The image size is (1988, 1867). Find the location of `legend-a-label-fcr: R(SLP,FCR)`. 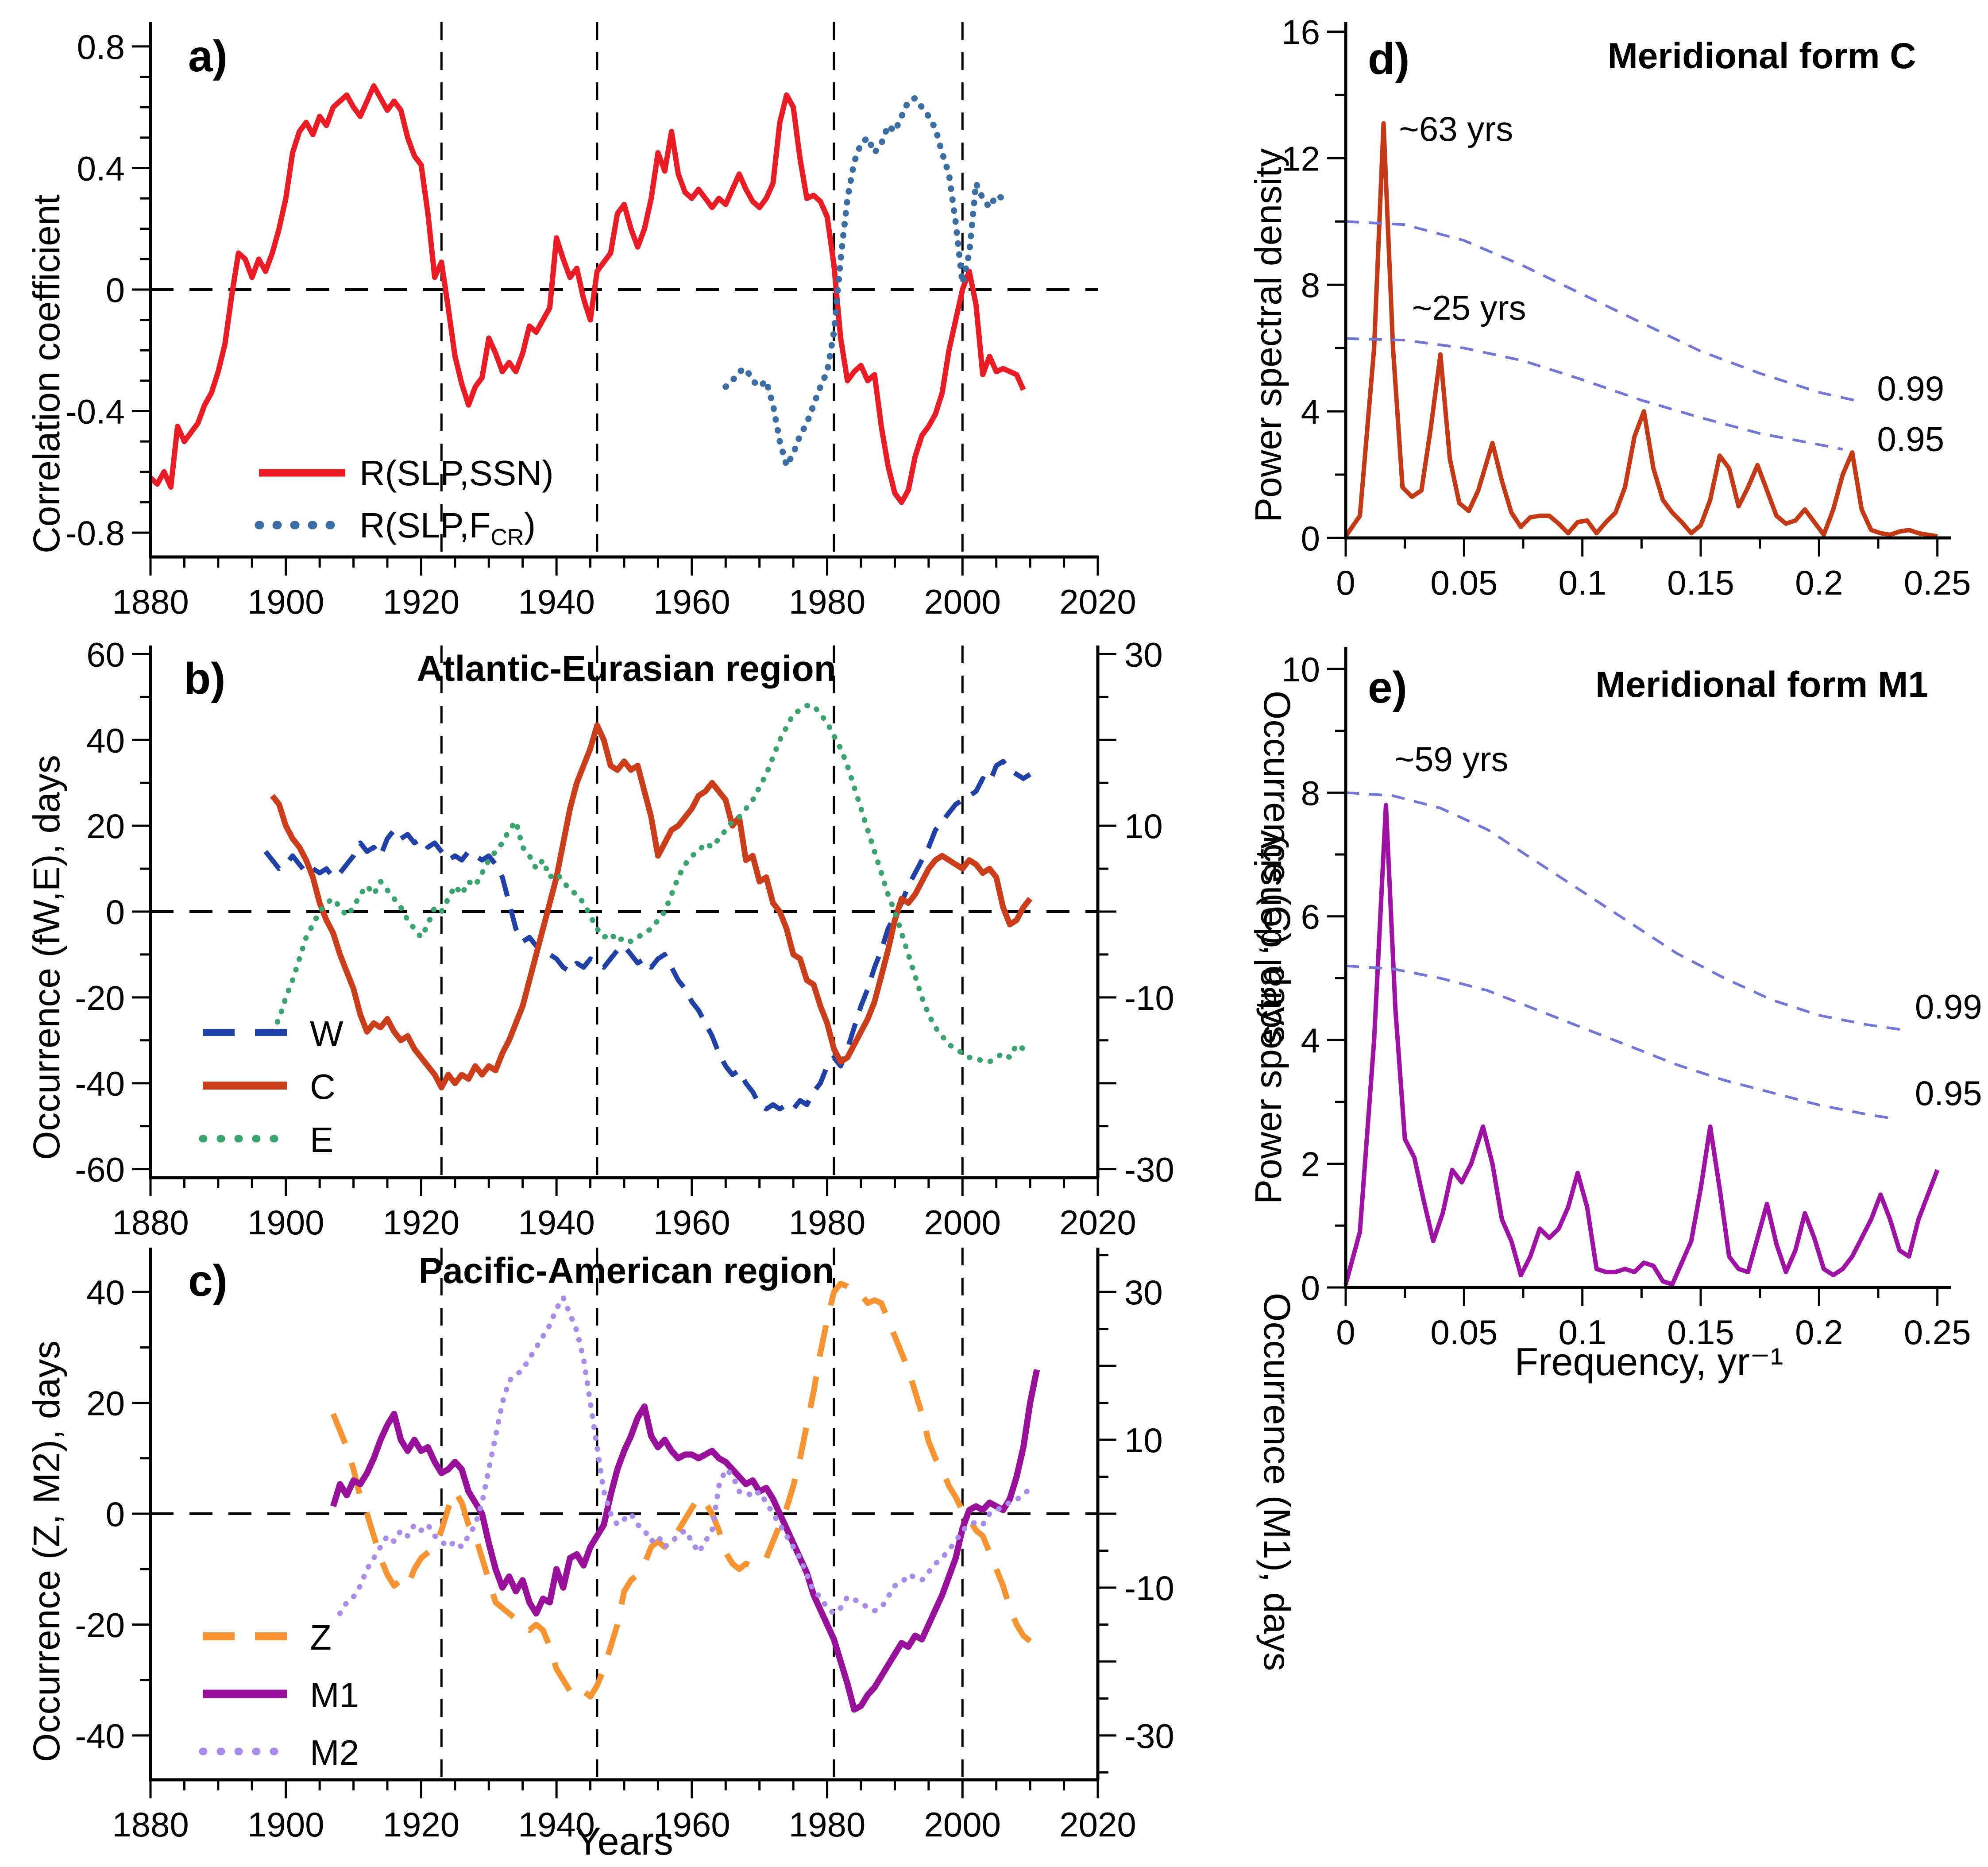

legend-a-label-fcr: R(SLP,FCR) is located at coordinates (447, 528).